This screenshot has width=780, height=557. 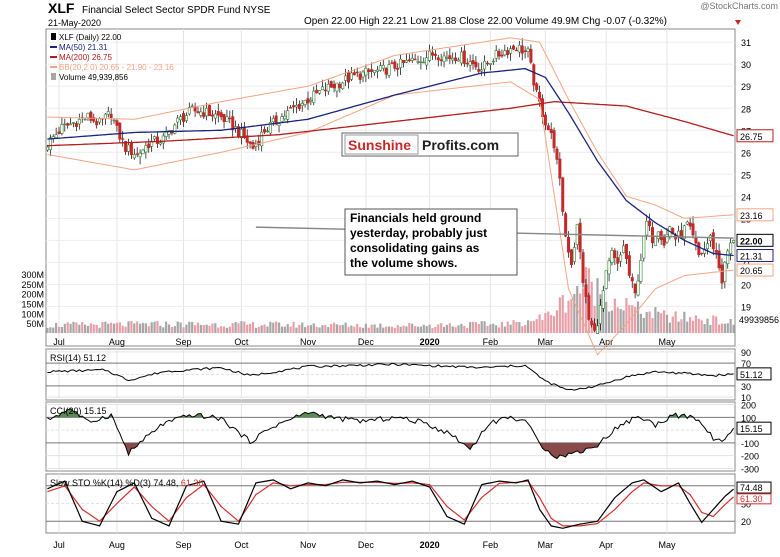 I want to click on legend-entry: MA(50) 21.31, so click(x=83, y=47).